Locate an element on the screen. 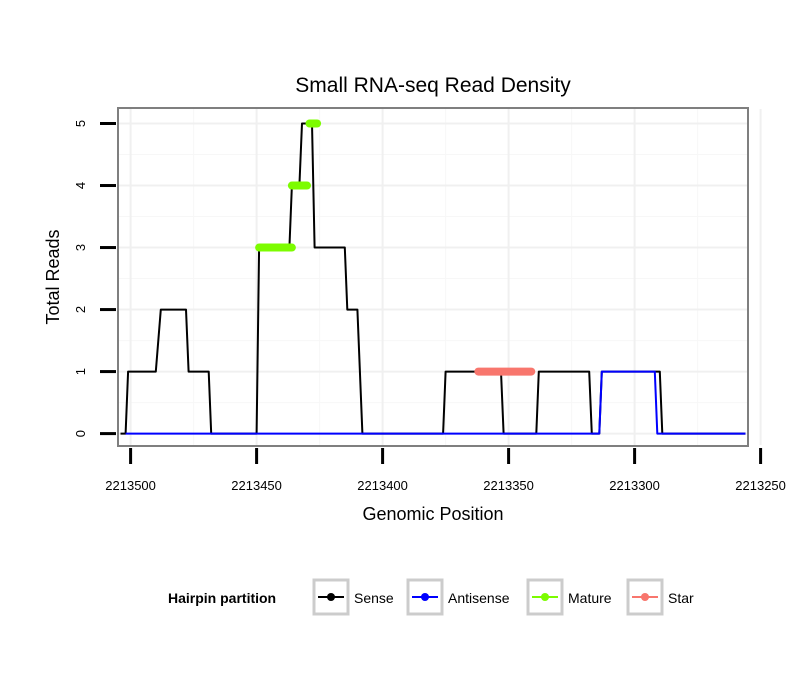 This screenshot has height=690, width=810. x-tick-label: 2213350 is located at coordinates (508, 485).